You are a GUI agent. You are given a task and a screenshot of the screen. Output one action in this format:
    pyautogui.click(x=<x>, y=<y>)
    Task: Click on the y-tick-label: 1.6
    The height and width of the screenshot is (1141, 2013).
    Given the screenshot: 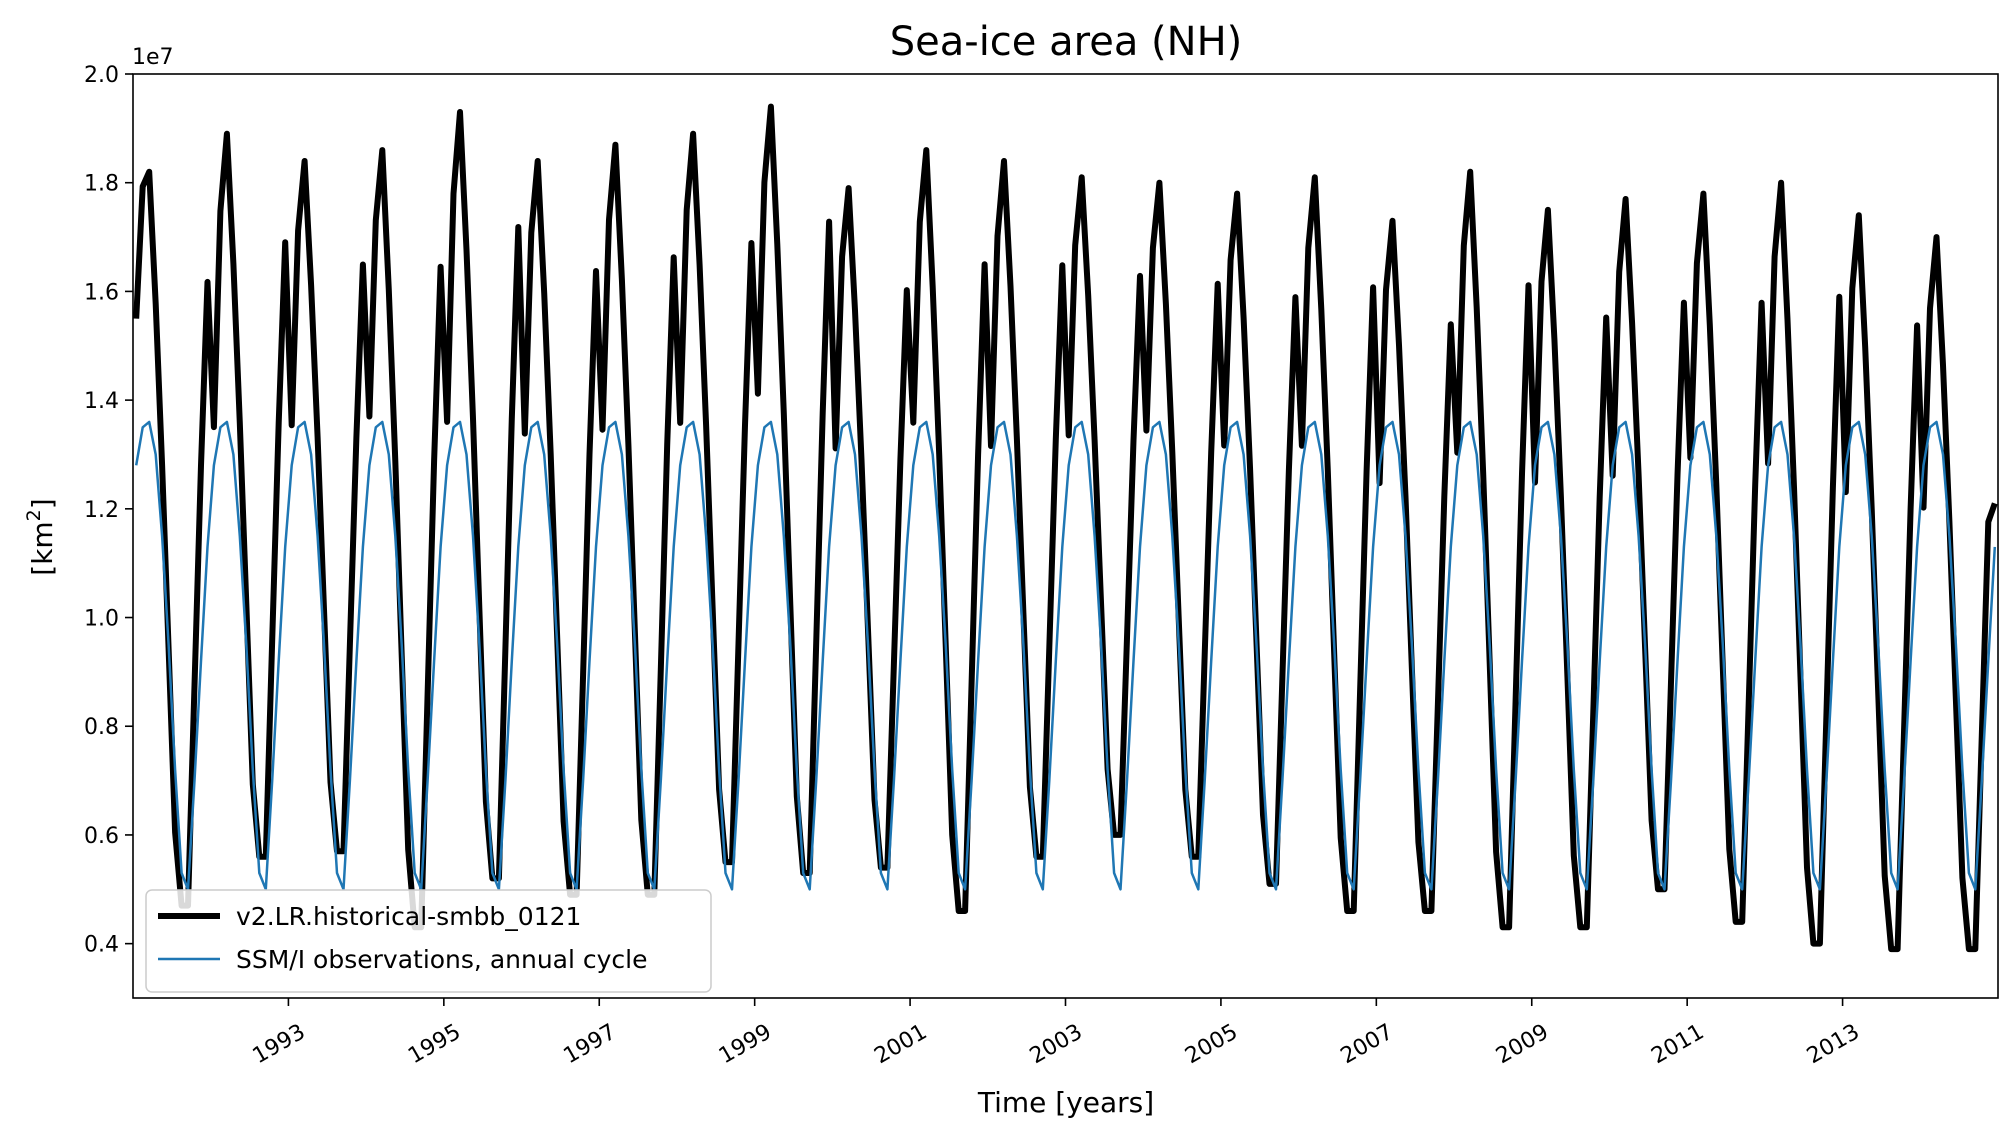 What is the action you would take?
    pyautogui.click(x=101, y=292)
    